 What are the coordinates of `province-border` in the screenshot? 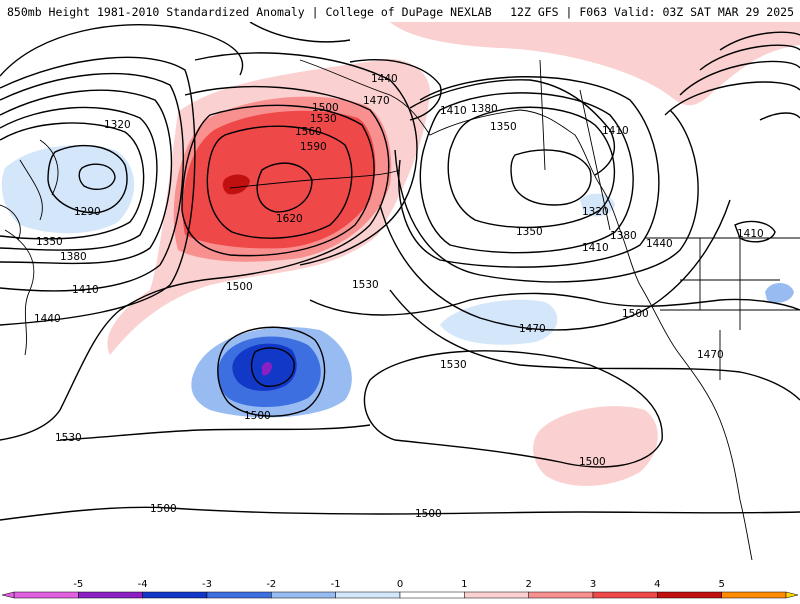 It's located at (575, 145).